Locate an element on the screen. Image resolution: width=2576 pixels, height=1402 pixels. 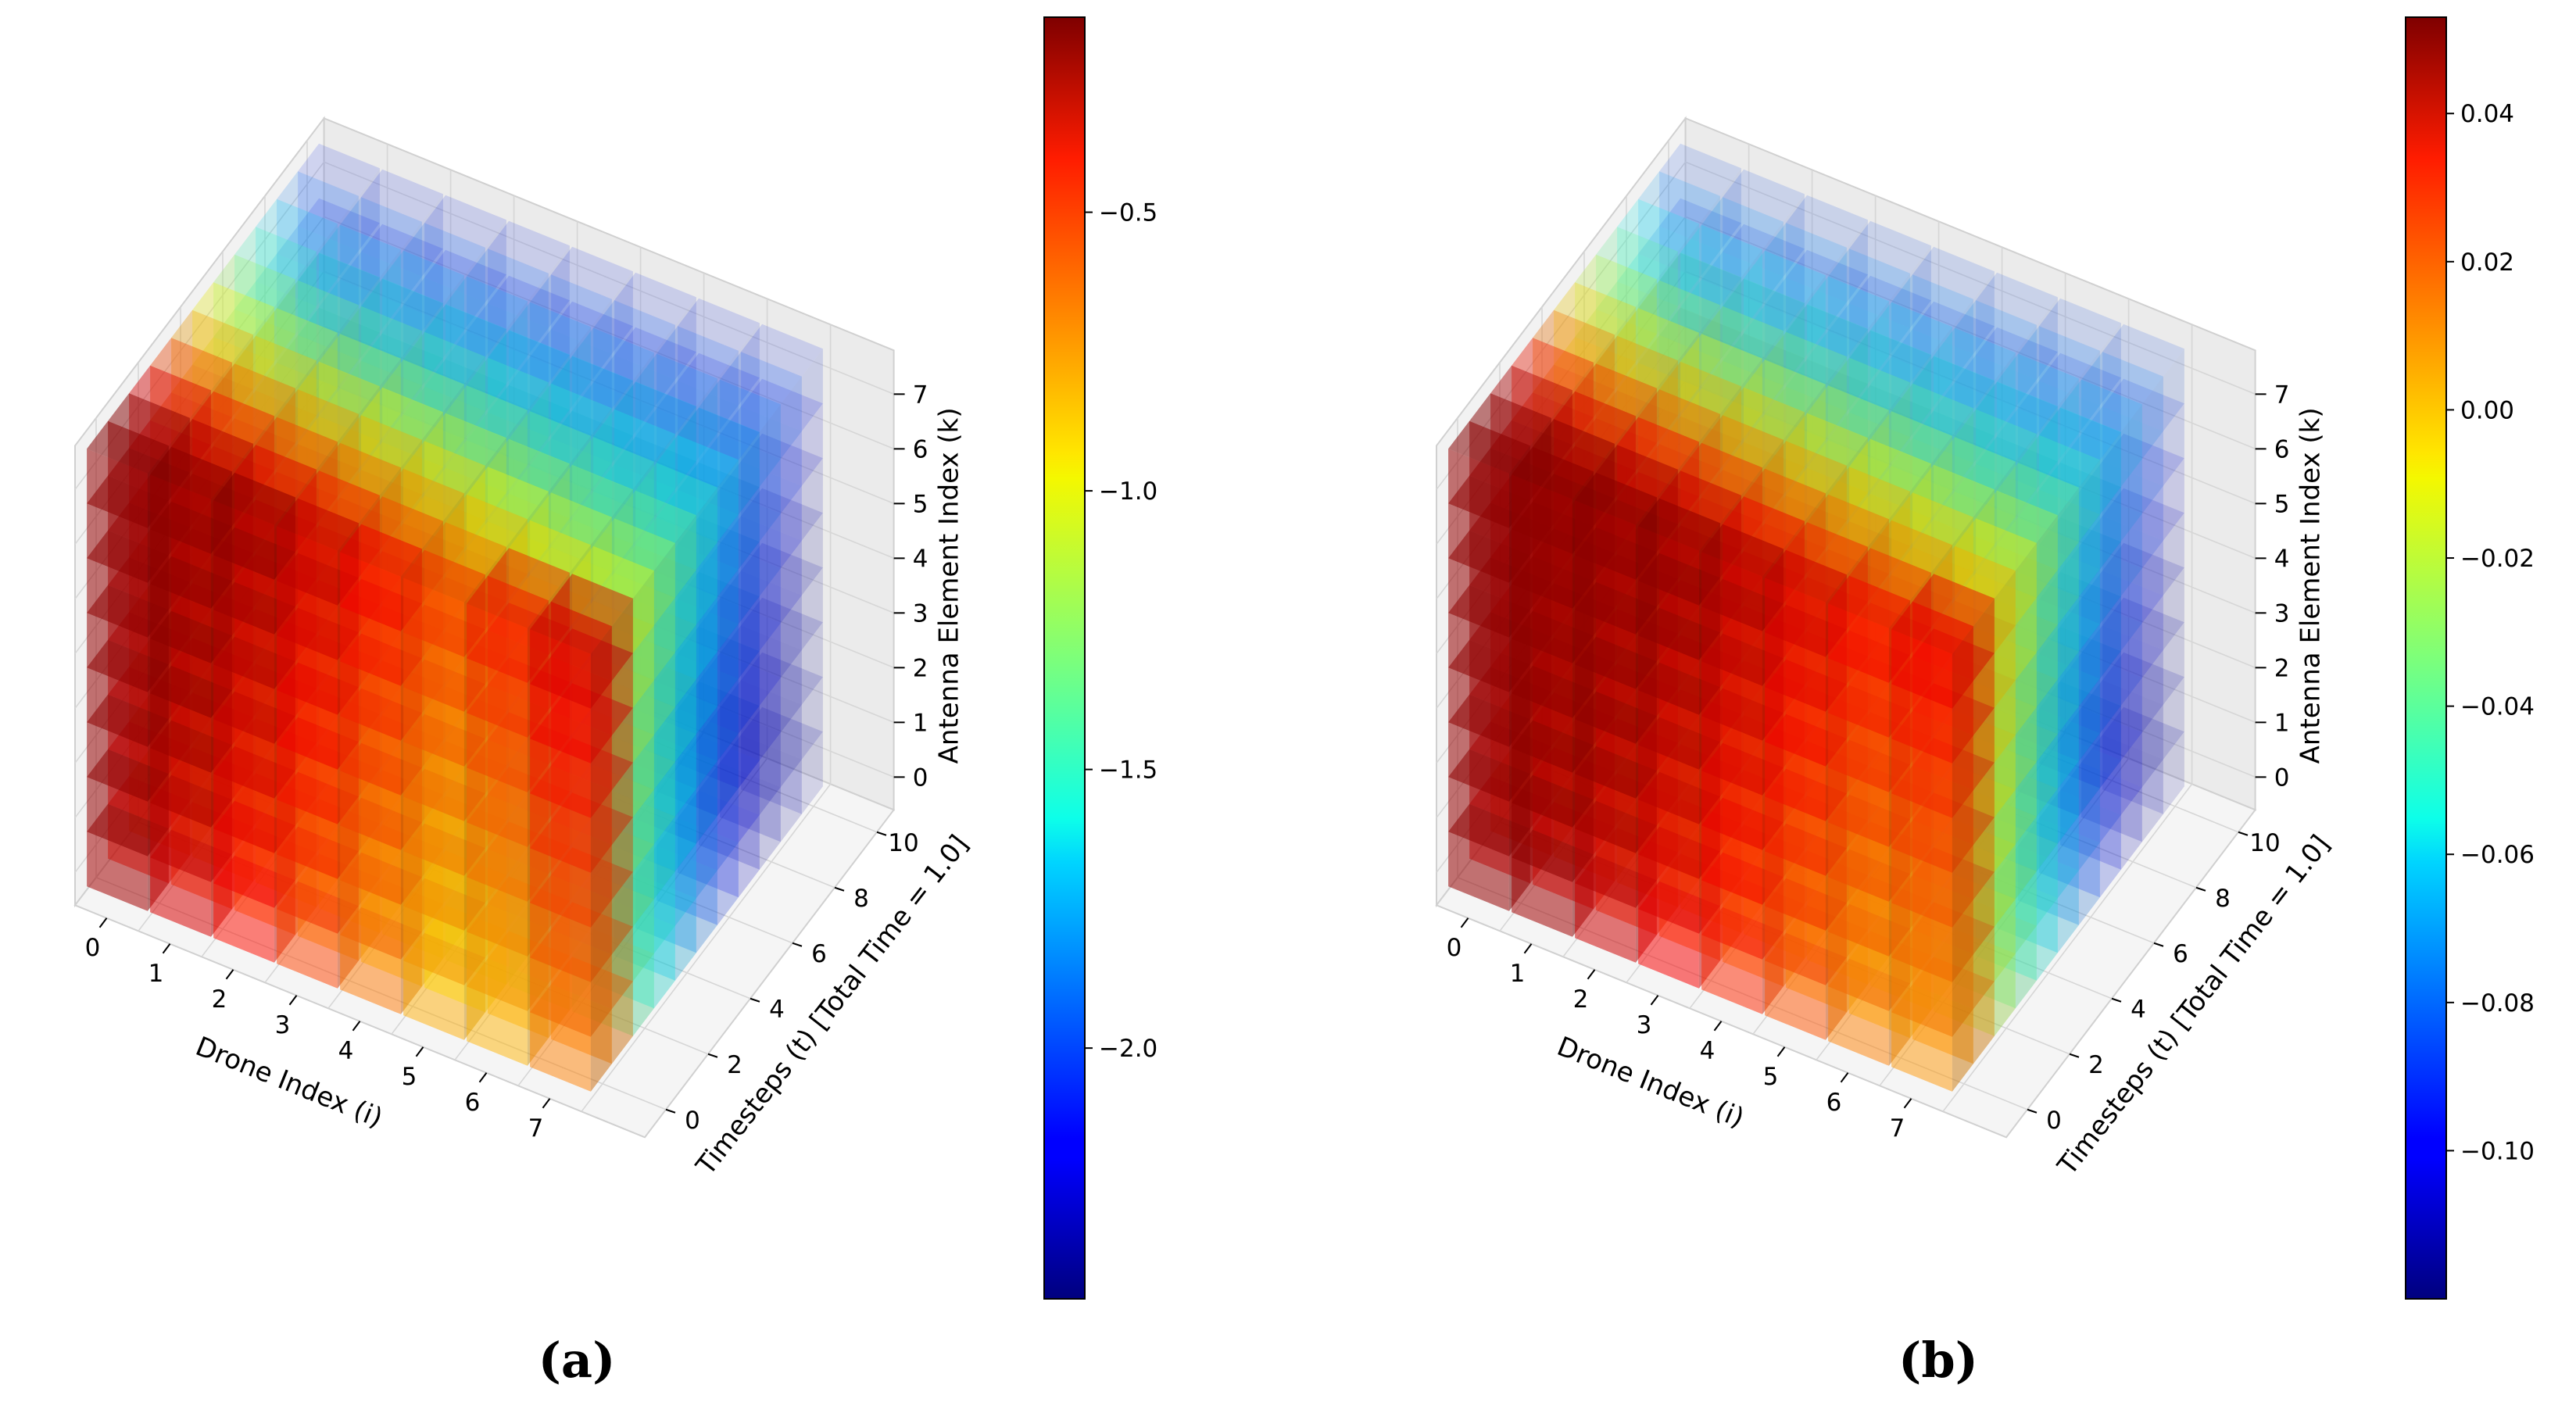
z-tick-label: 5 is located at coordinates (920, 504).